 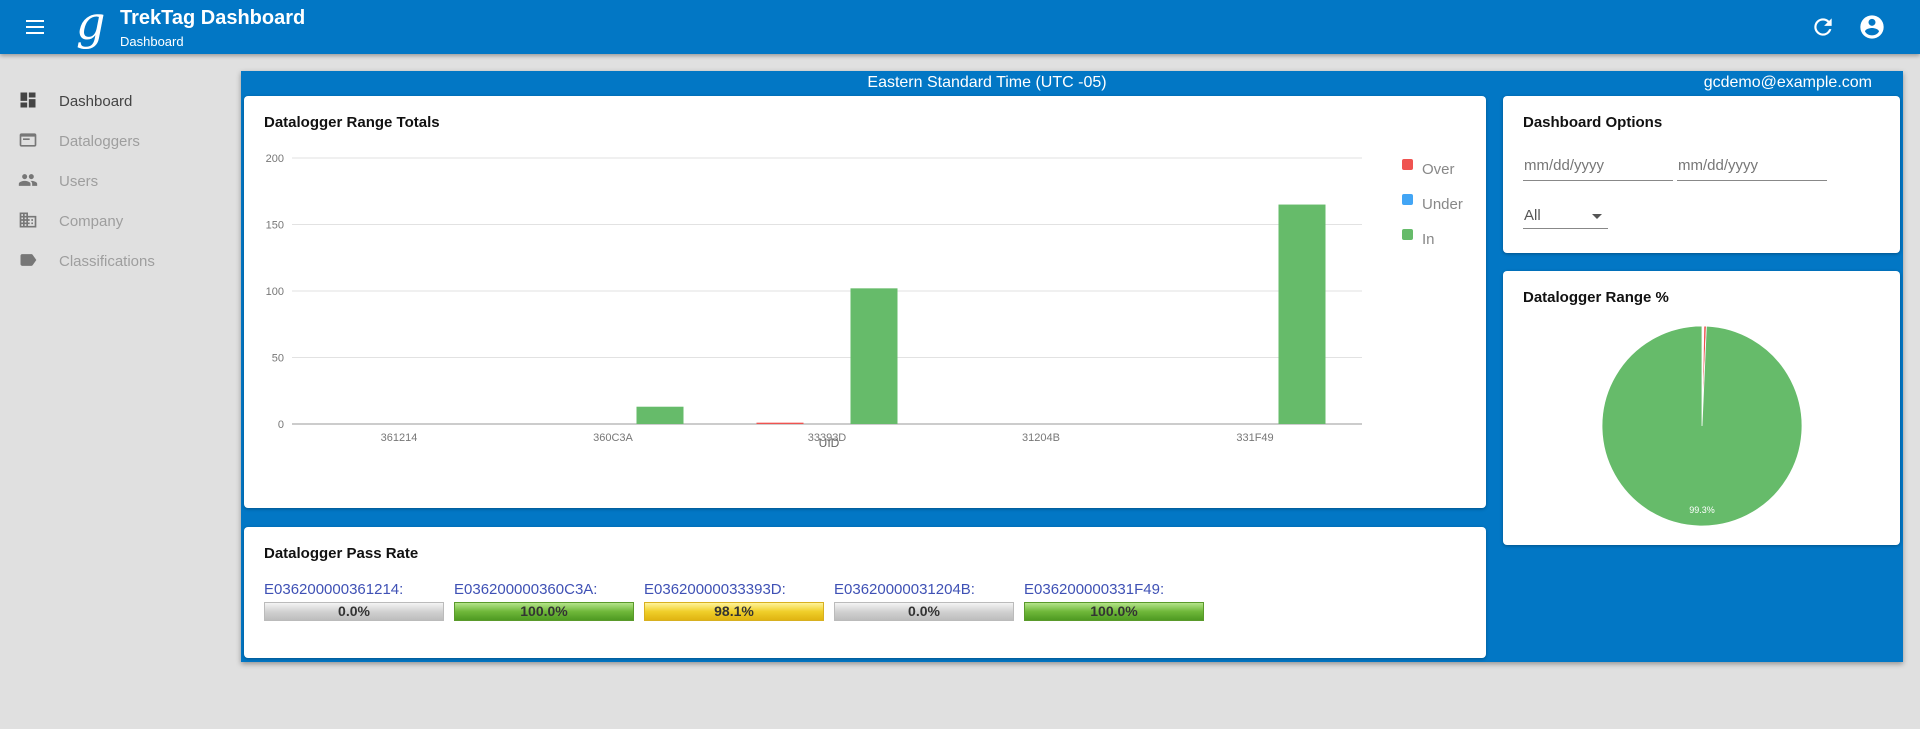 What do you see at coordinates (1041, 438) in the screenshot?
I see `x-tick-label: 31204B` at bounding box center [1041, 438].